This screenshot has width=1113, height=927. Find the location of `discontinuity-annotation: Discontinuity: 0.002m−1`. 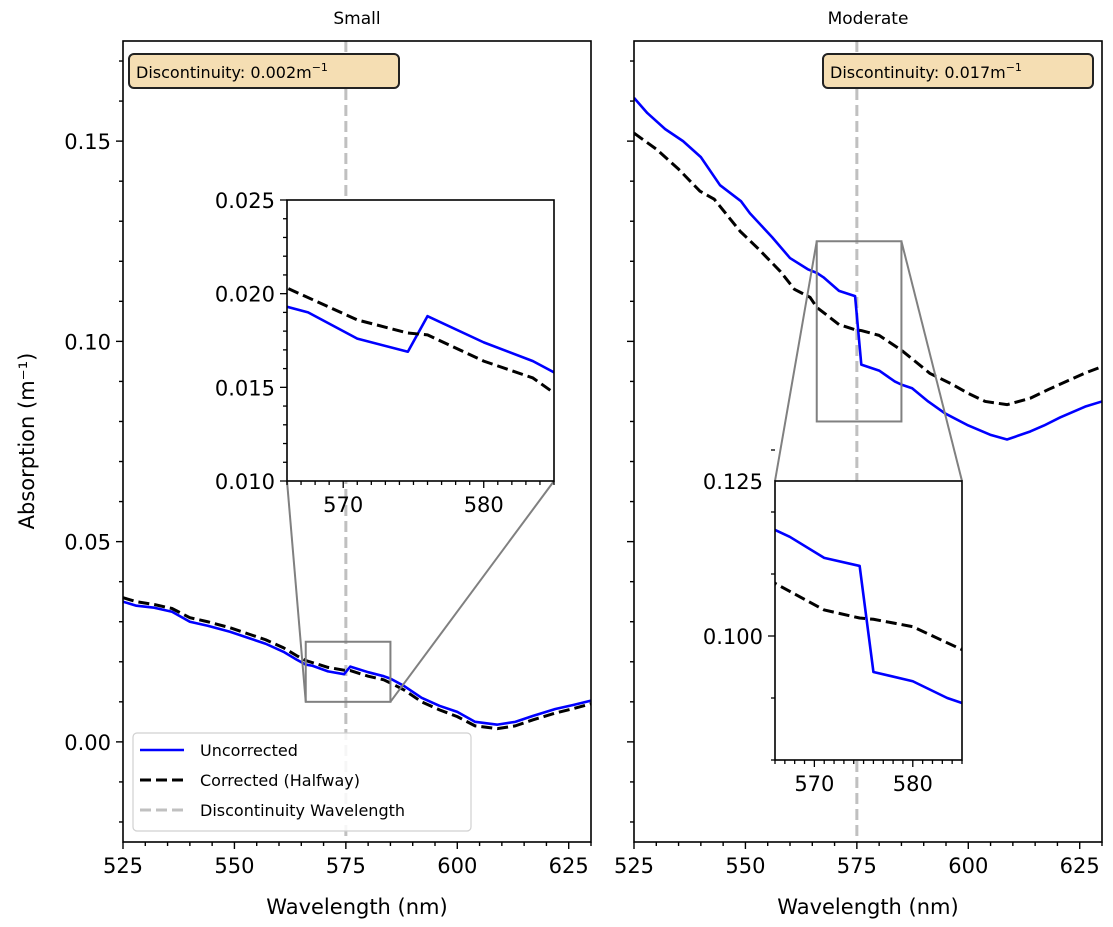

discontinuity-annotation: Discontinuity: 0.002m−1 is located at coordinates (264, 71).